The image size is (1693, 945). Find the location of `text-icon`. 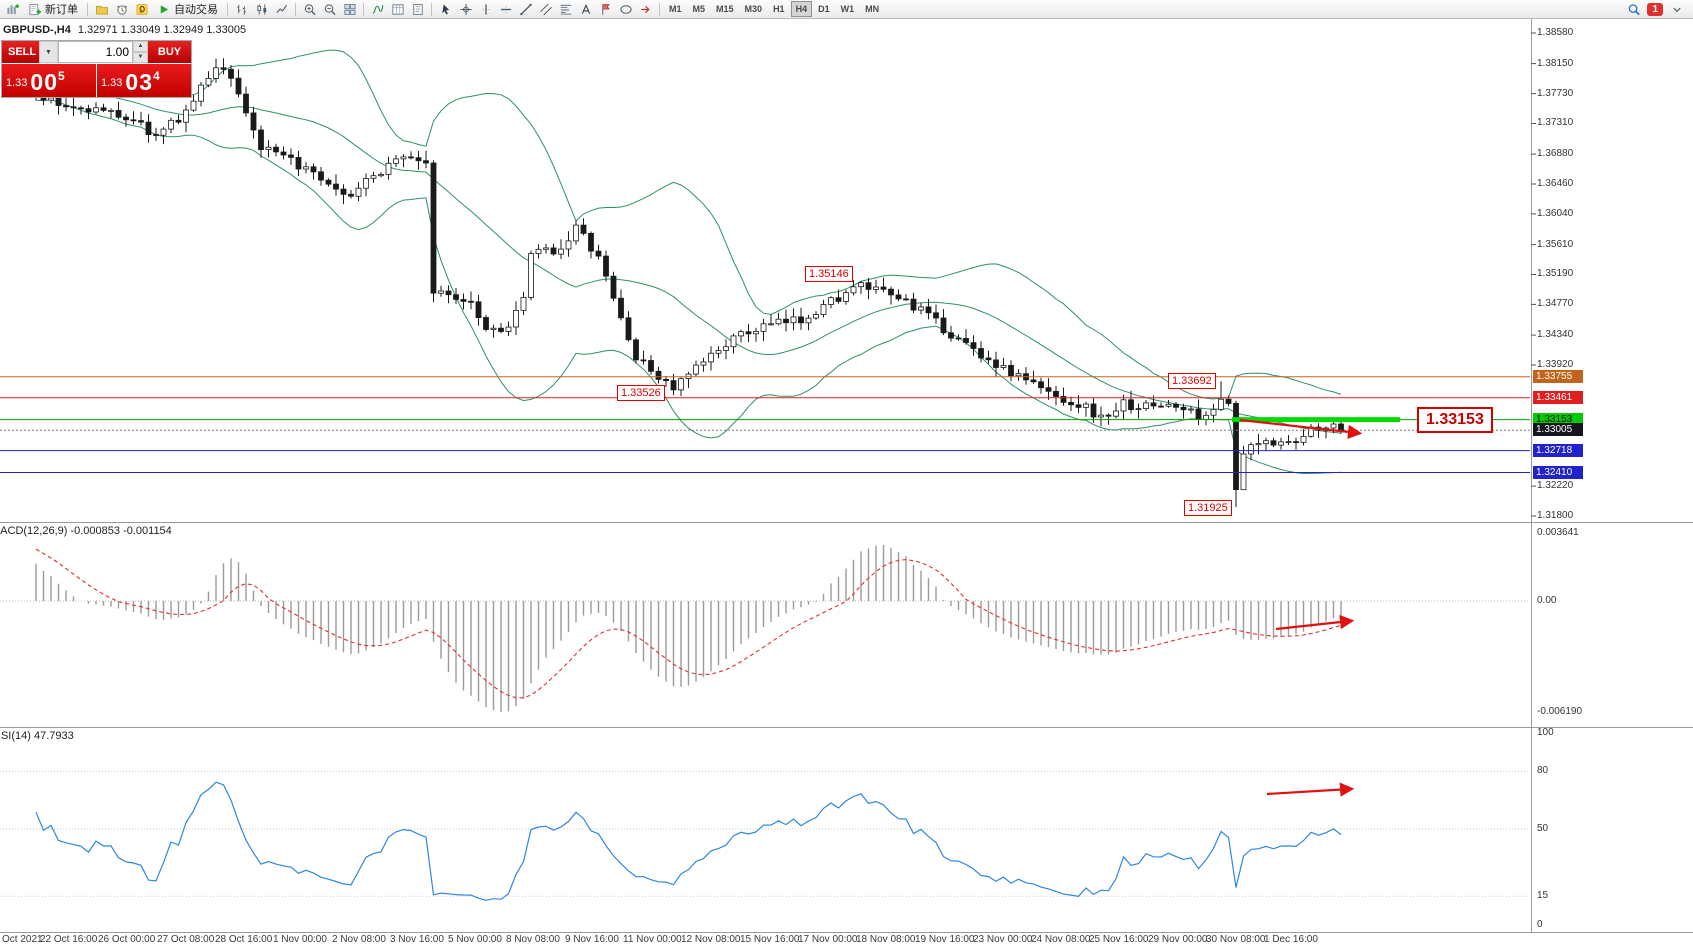

text-icon is located at coordinates (585, 9).